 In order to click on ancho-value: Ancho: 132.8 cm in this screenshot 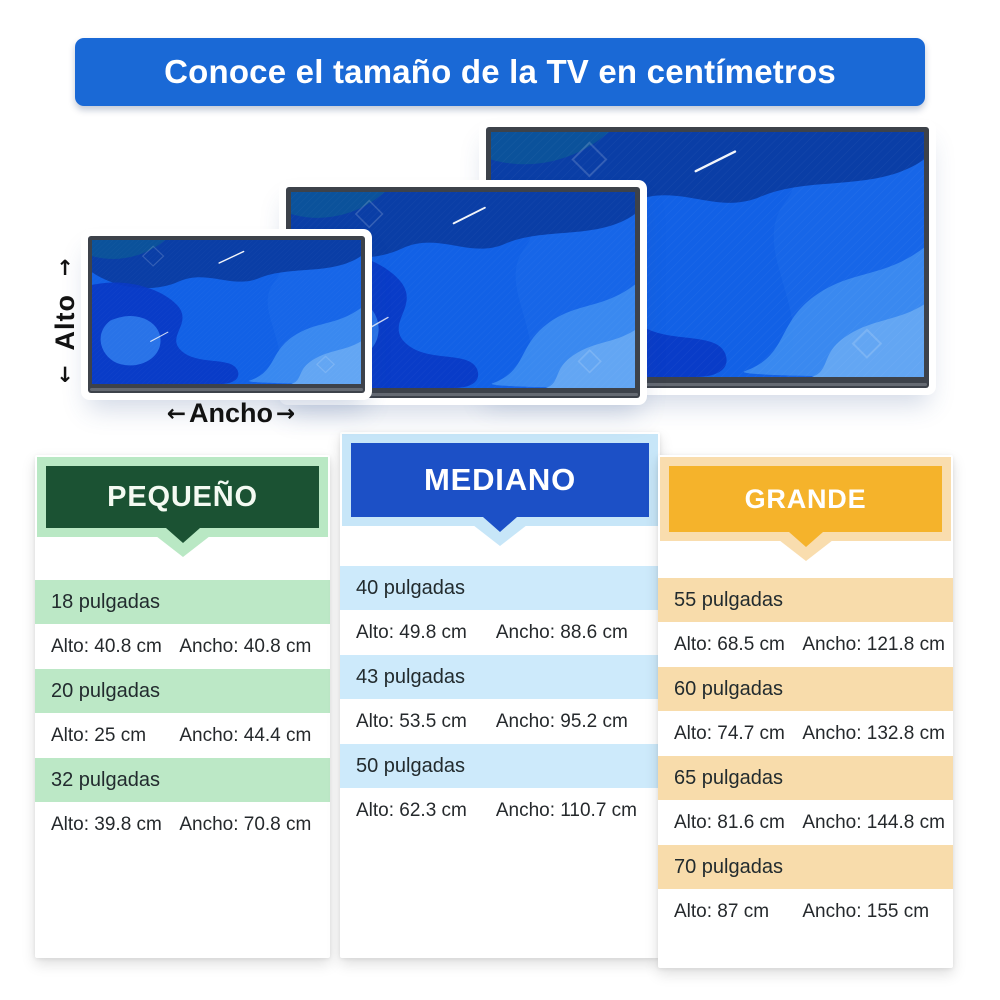, I will do `click(873, 733)`.